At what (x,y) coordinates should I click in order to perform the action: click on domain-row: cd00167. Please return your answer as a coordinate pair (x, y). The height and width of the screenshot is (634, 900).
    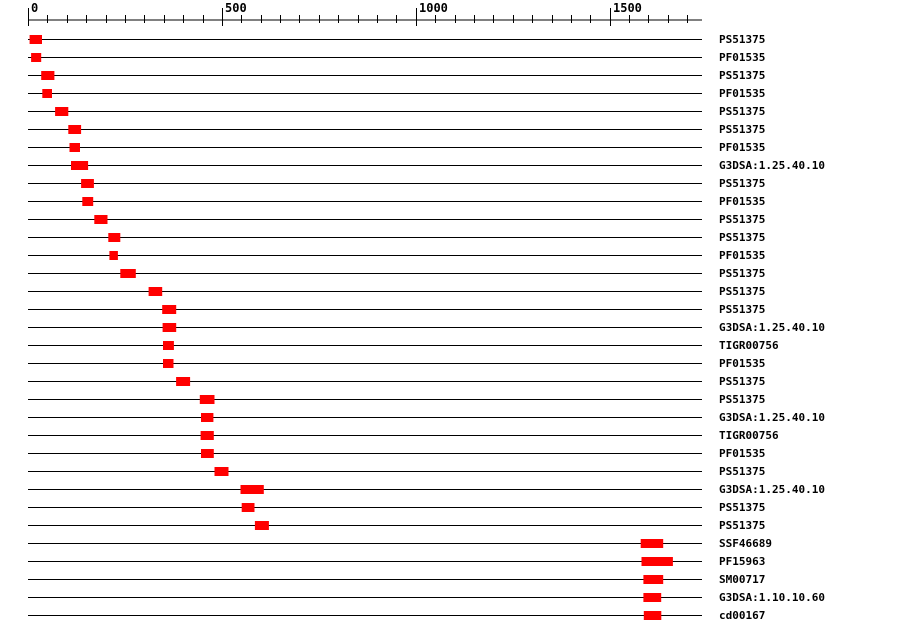
    Looking at the image, I should click on (396, 615).